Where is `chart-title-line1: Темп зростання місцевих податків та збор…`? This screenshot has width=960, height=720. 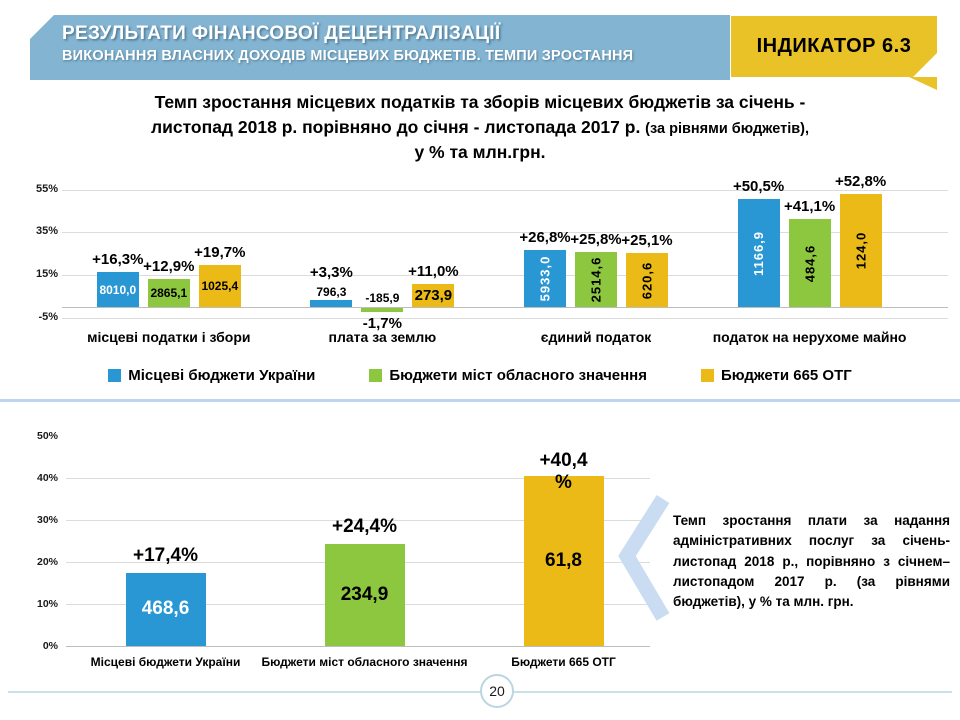 chart-title-line1: Темп зростання місцевих податків та збор… is located at coordinates (480, 102).